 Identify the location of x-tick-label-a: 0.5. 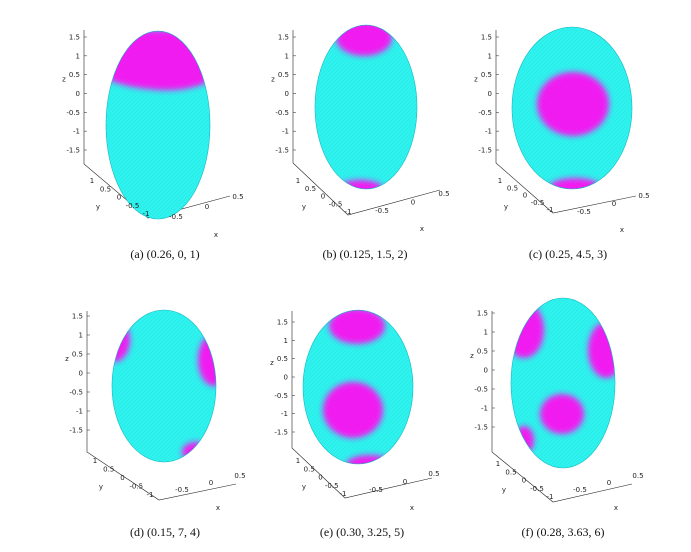
(237, 197).